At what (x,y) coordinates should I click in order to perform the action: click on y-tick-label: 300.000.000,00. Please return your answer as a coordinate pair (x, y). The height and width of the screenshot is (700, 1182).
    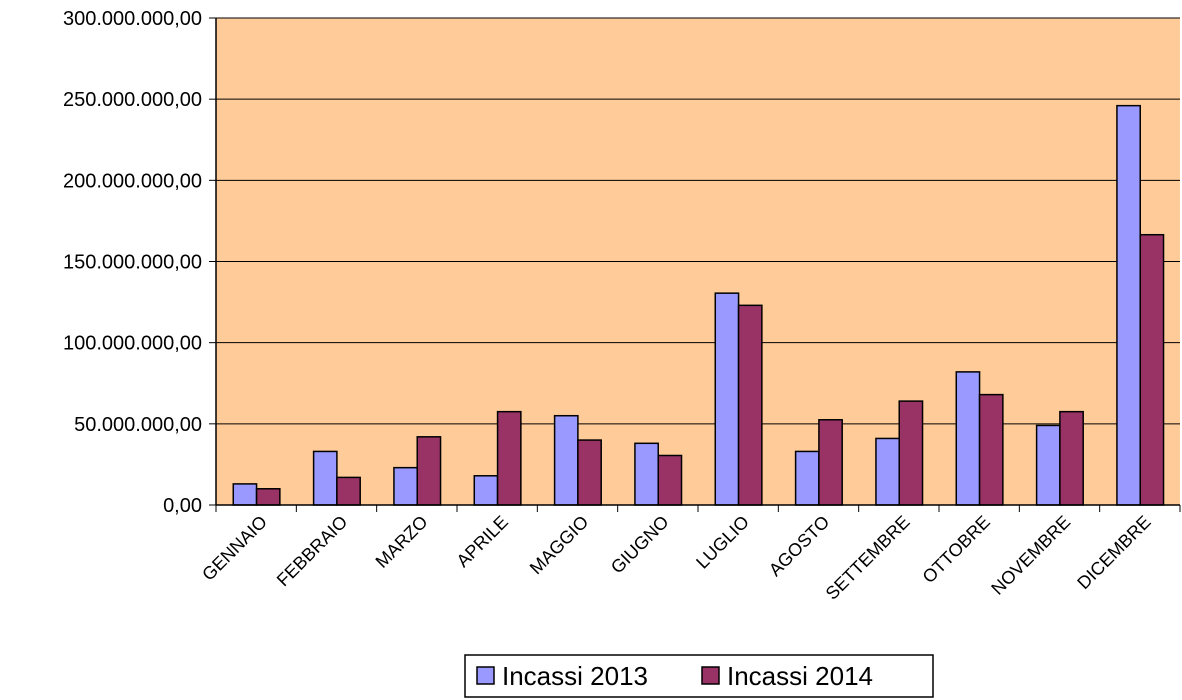
    Looking at the image, I should click on (132, 19).